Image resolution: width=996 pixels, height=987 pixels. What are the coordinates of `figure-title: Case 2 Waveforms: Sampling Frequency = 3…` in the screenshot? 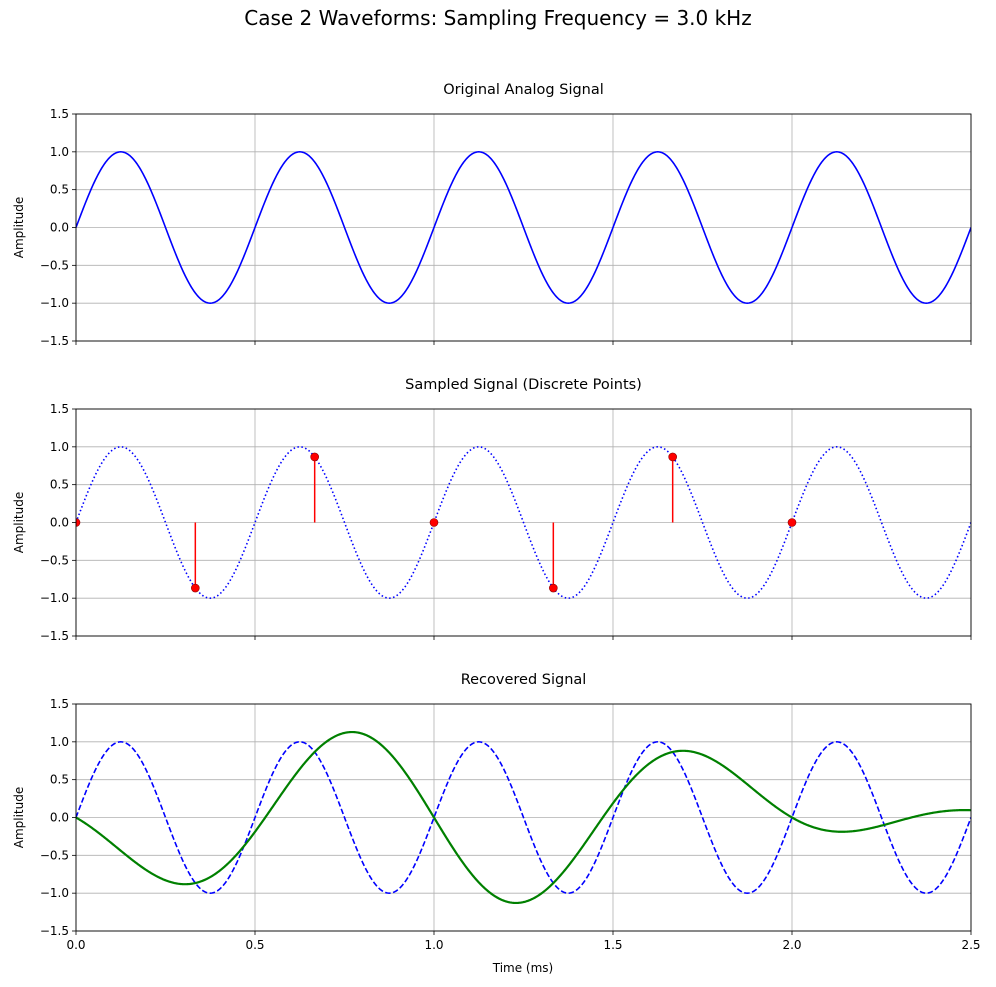 It's located at (497, 18).